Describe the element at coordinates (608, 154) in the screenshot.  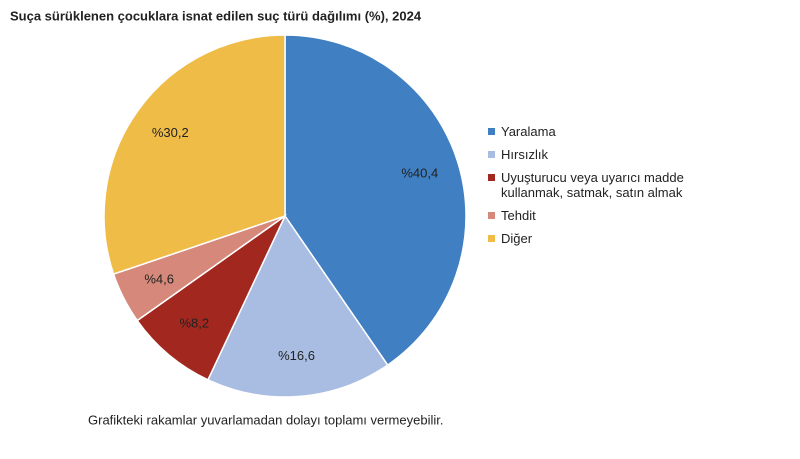
I see `legend-item: Hırsızlık` at that location.